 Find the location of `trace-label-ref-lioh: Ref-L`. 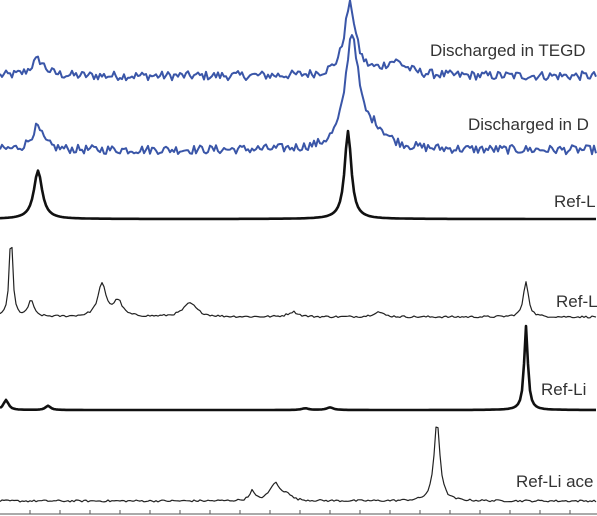

trace-label-ref-lioh: Ref-L is located at coordinates (576, 301).